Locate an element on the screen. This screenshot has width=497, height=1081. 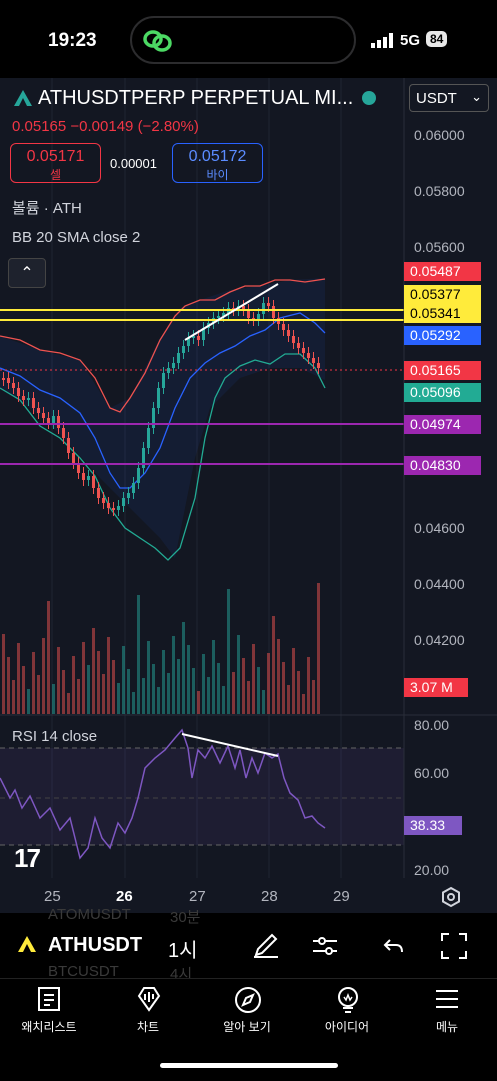
settings-icon is located at coordinates (451, 897).